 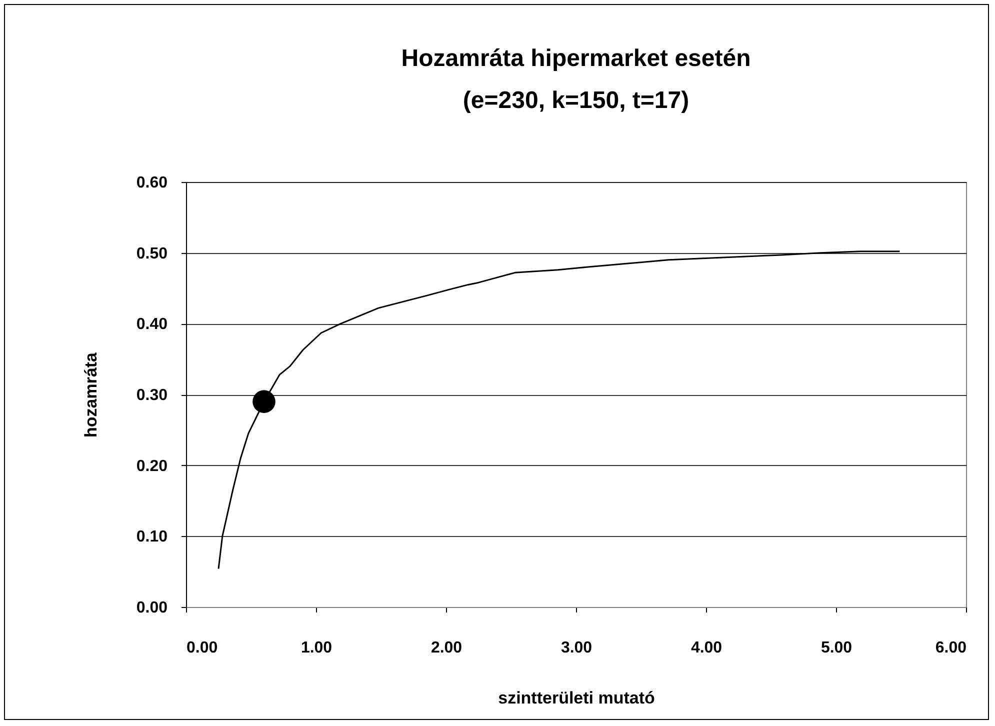 I want to click on y-tick-label: 0.00, so click(x=152, y=608).